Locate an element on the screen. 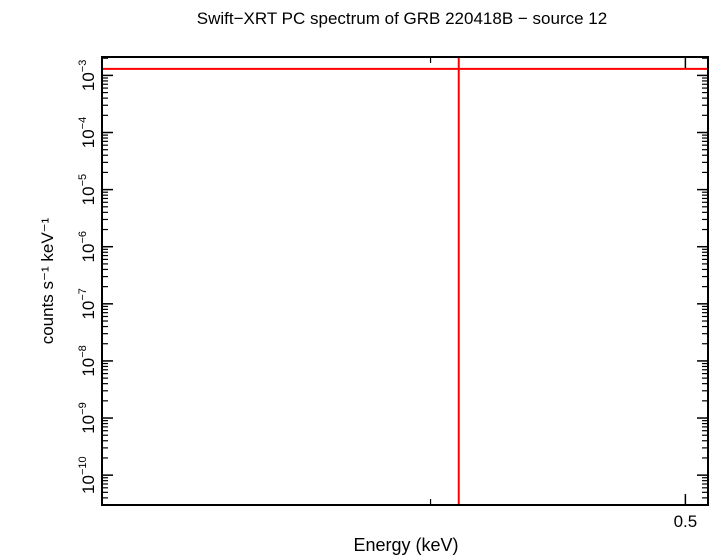 This screenshot has width=710, height=556. y-axis-label: counts s⁻¹ keV⁻¹ is located at coordinates (47, 280).